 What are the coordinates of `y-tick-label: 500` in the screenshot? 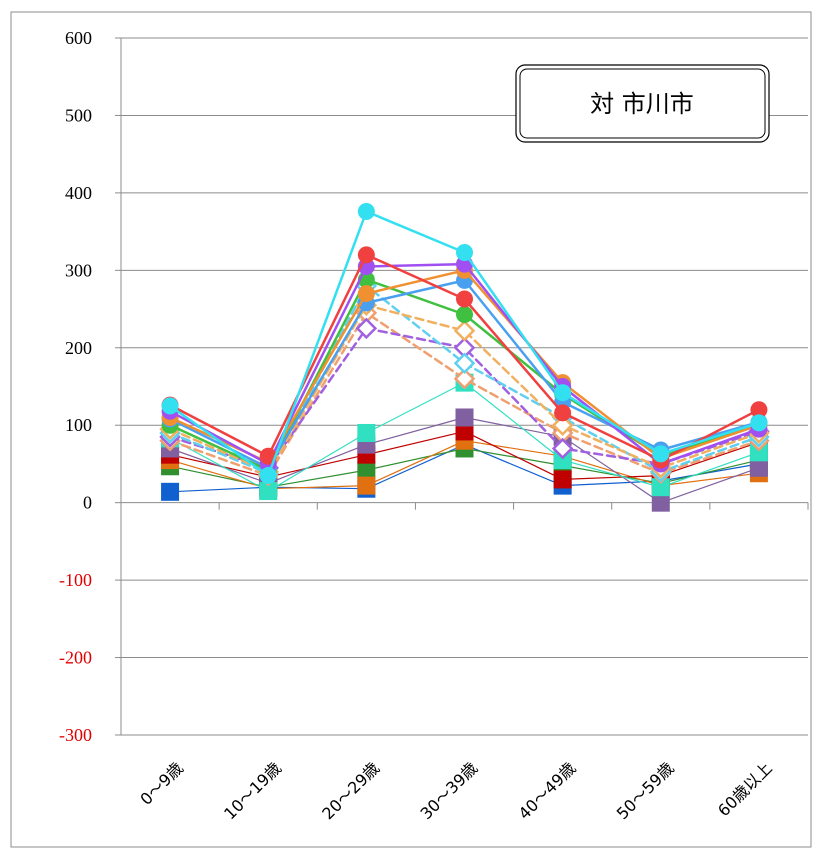 It's located at (78, 115).